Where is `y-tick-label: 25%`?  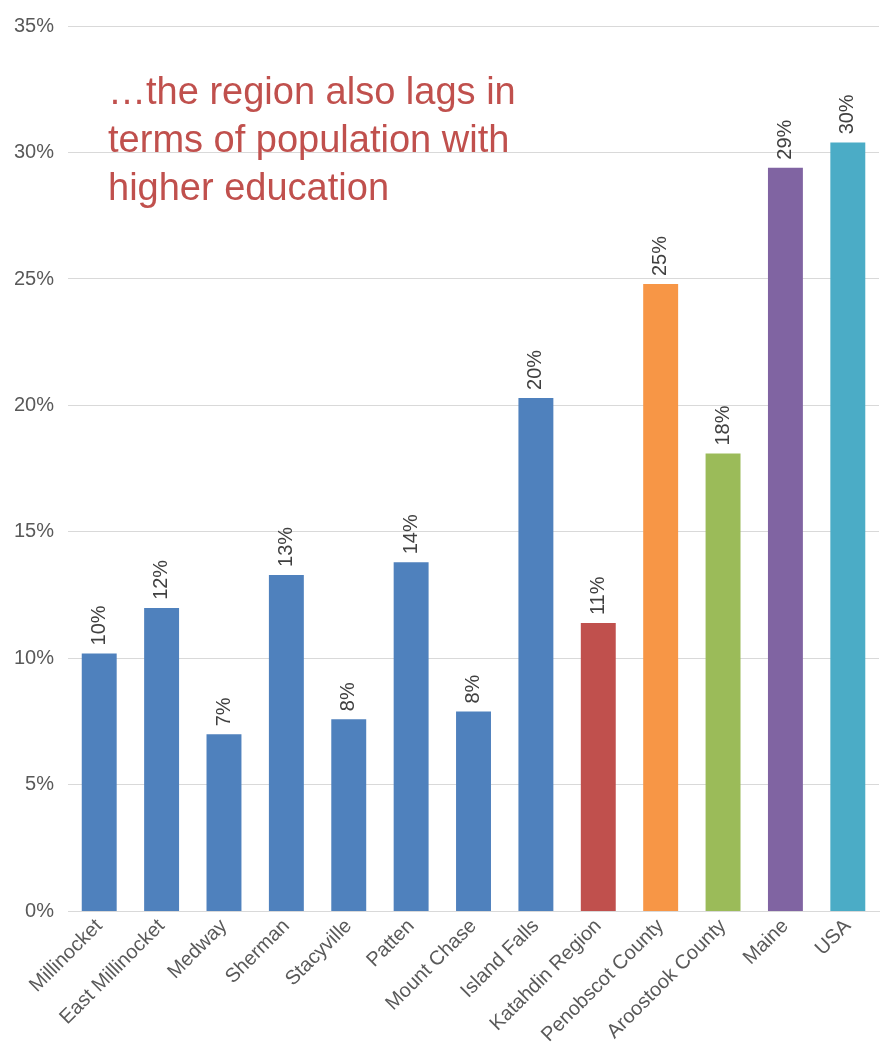
y-tick-label: 25% is located at coordinates (34, 277).